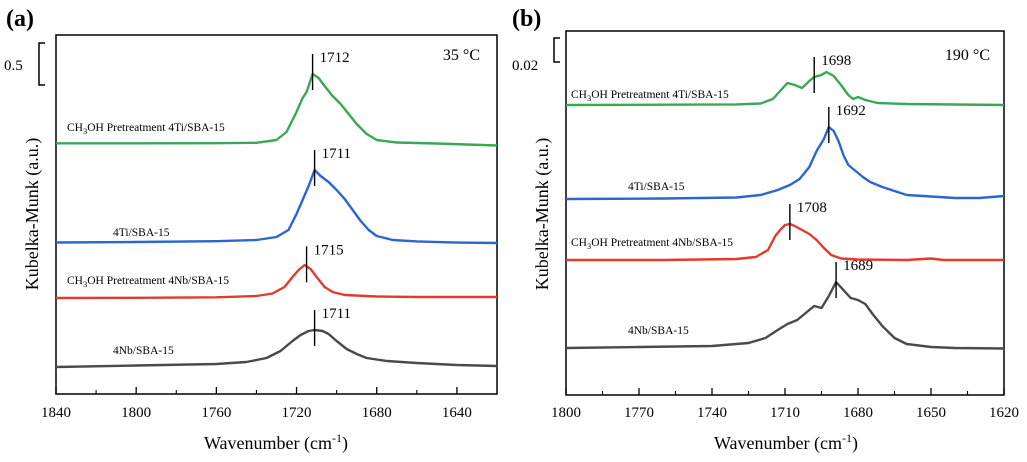  Describe the element at coordinates (566, 413) in the screenshot. I see `panel-b-x-tick-label-1800: 1800` at that location.